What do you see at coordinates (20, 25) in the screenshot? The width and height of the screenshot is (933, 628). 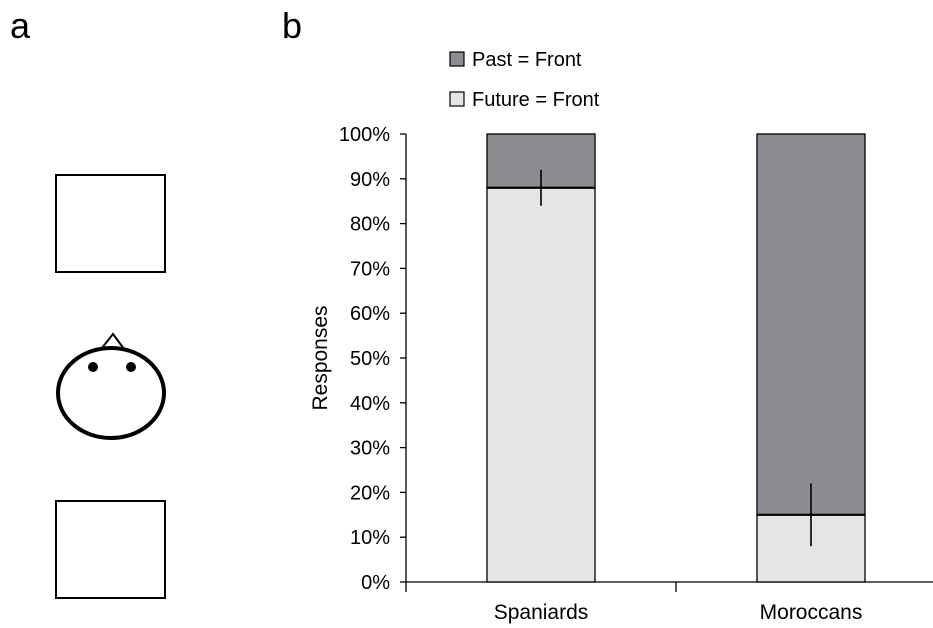 I see `panel-label-a: a` at bounding box center [20, 25].